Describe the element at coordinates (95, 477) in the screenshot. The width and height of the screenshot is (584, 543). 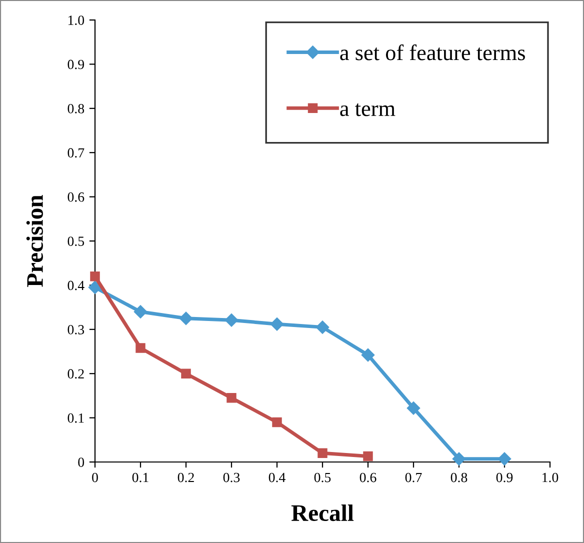
I see `x-tick-label: 0` at that location.